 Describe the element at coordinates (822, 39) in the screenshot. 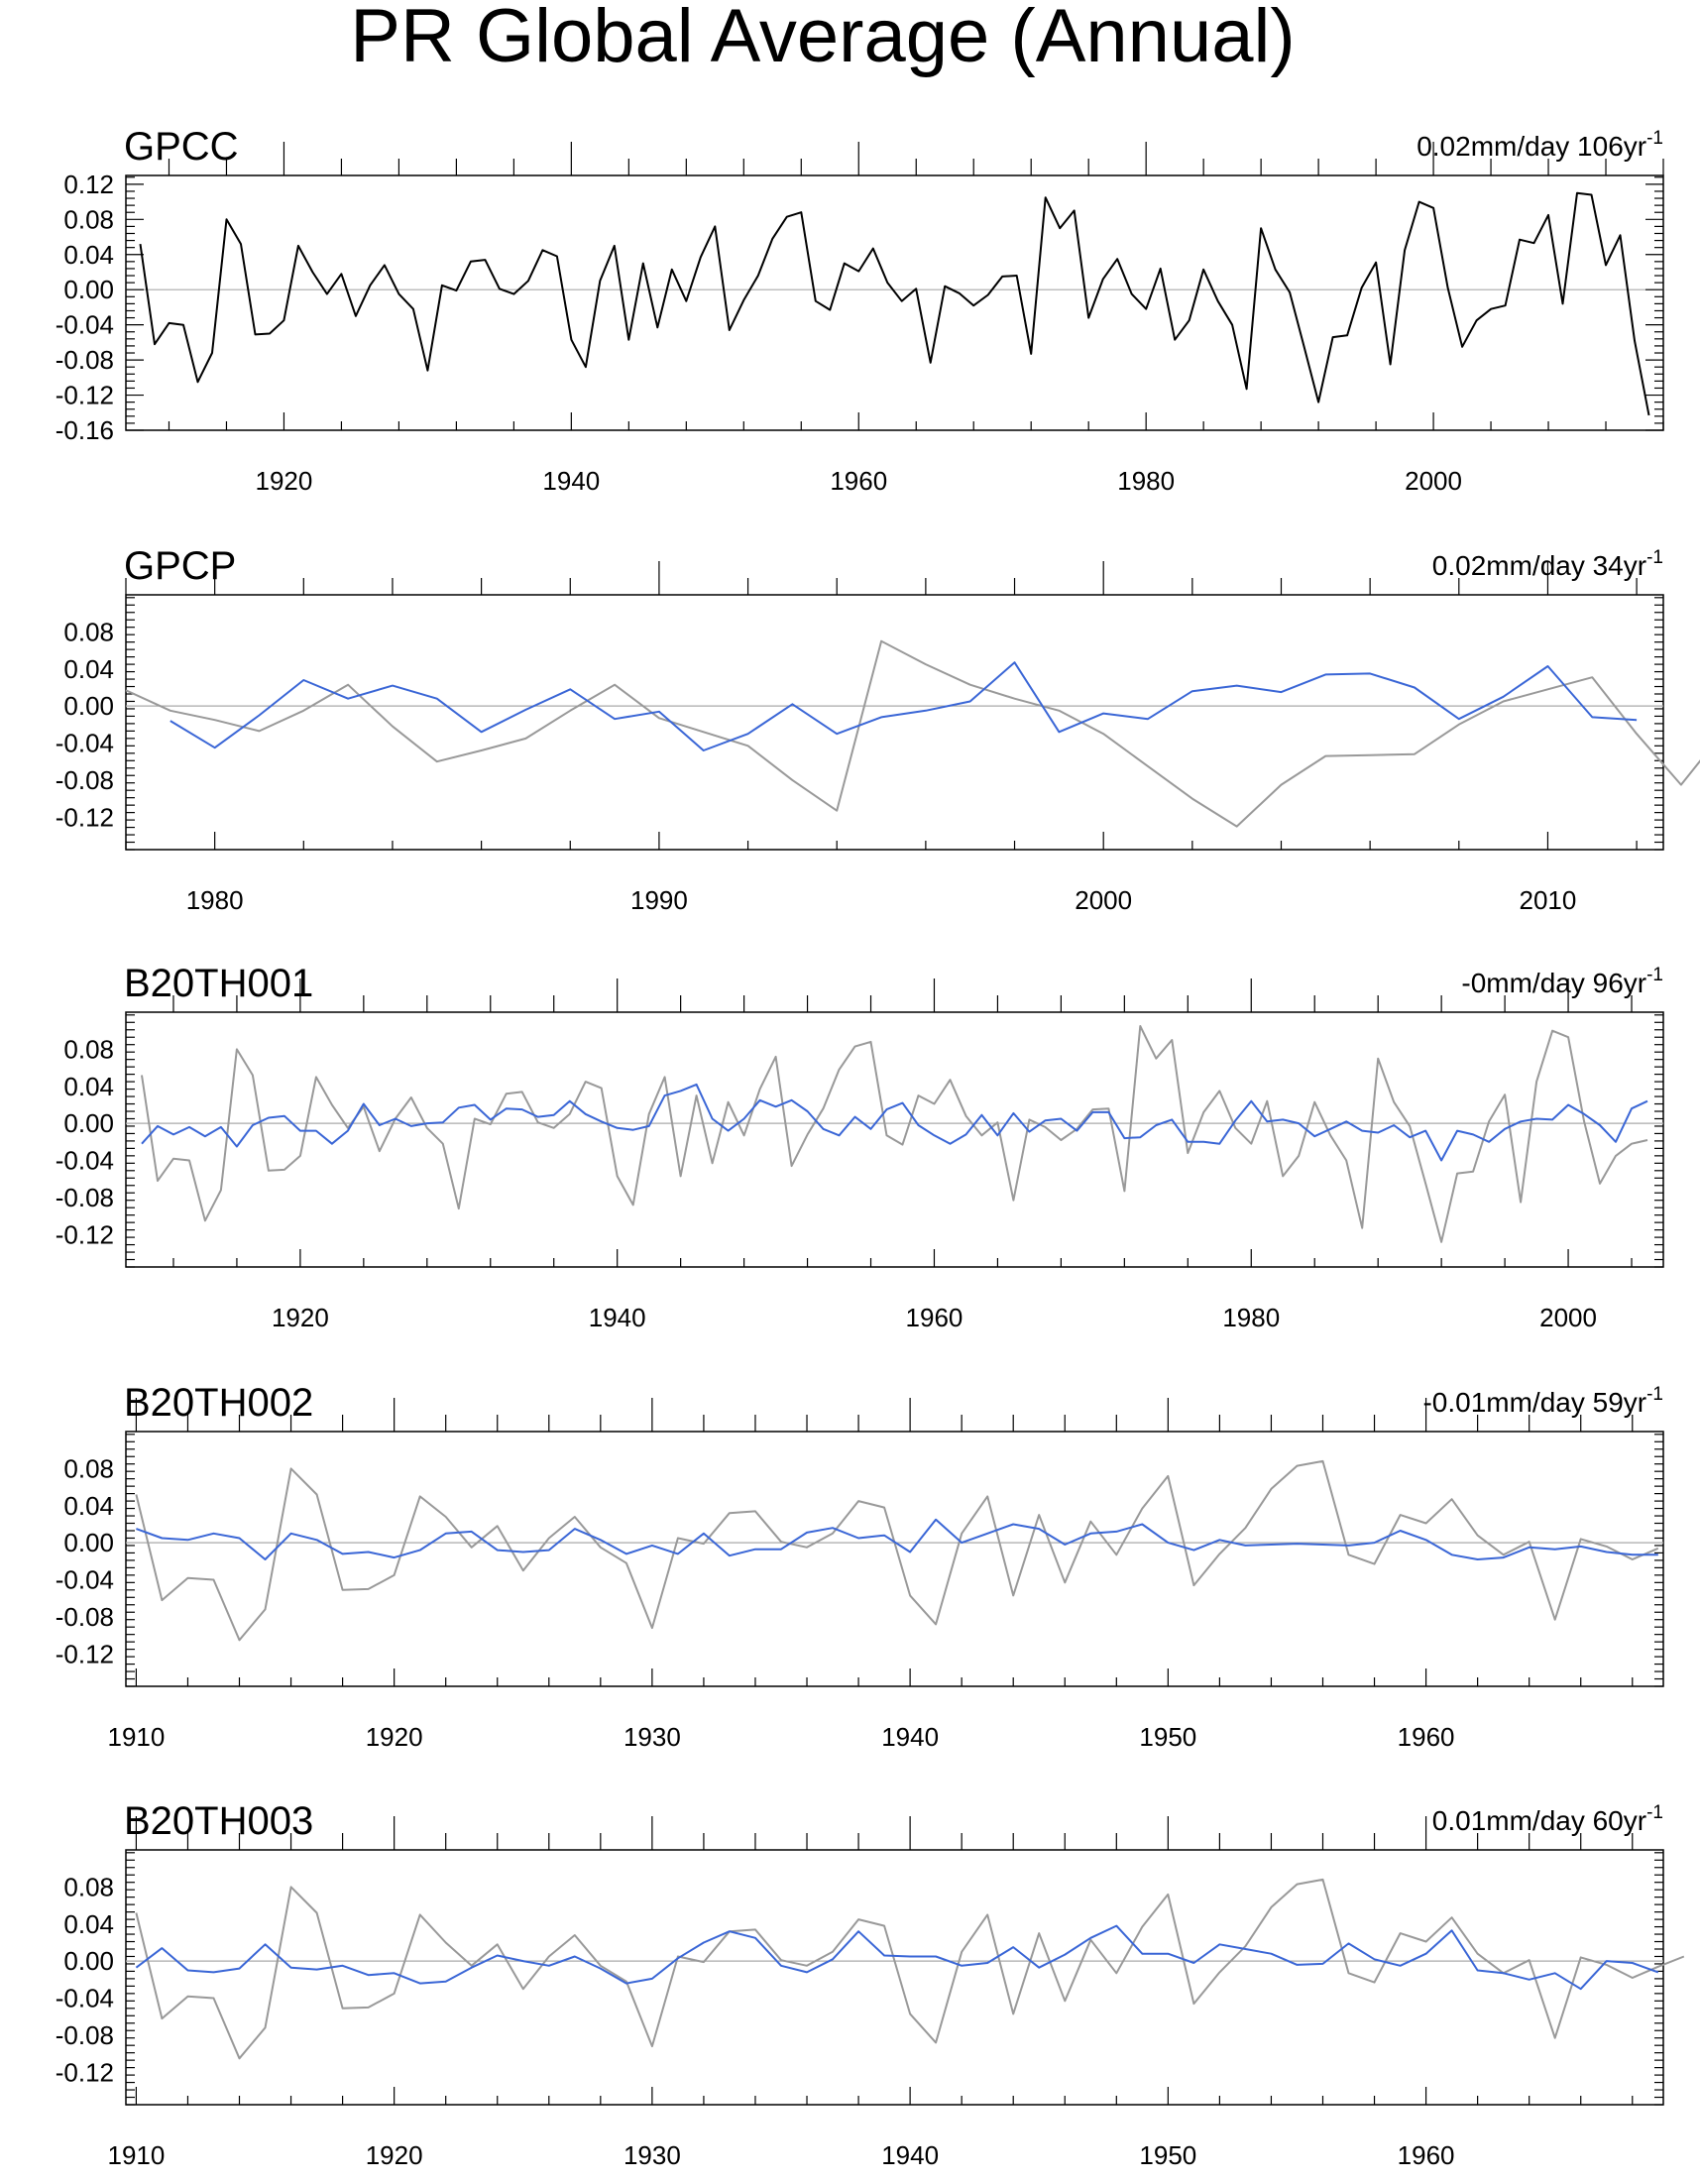

I see `main-title: PR Global Average (Annual)` at that location.